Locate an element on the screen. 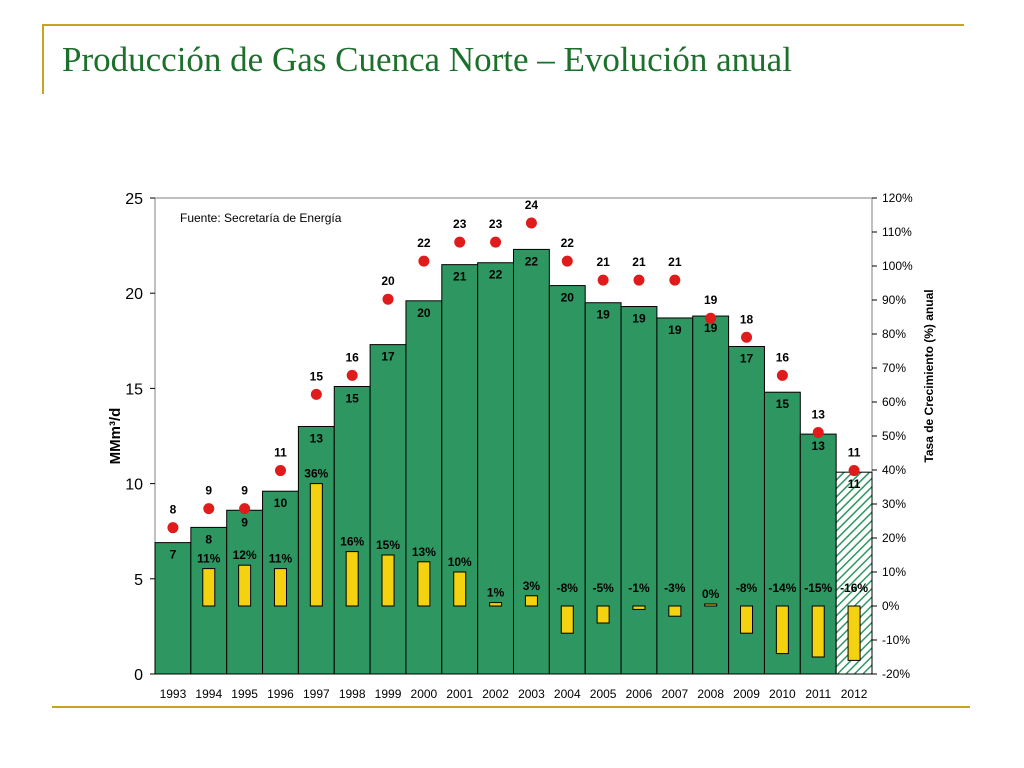 The height and width of the screenshot is (768, 1024). growth-value-label: 12% is located at coordinates (245, 555).